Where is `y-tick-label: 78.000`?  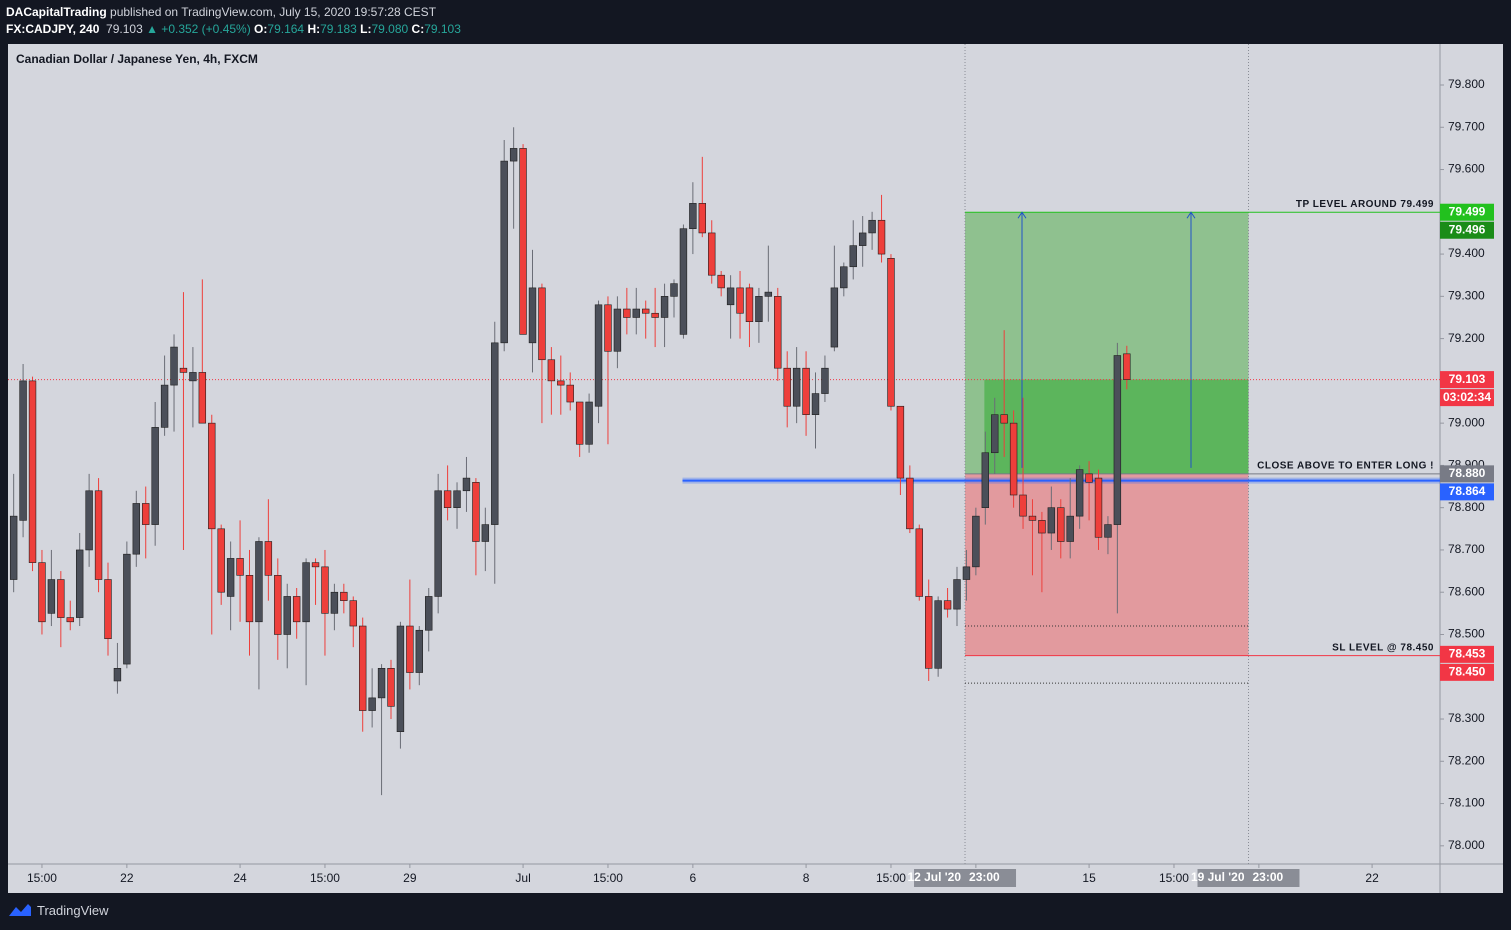
y-tick-label: 78.000 is located at coordinates (1466, 845).